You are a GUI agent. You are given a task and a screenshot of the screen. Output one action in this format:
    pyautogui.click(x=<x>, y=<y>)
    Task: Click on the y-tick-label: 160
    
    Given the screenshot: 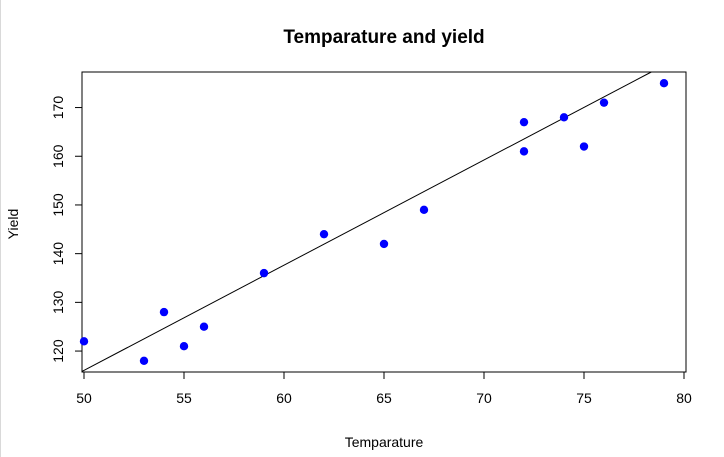 What is the action you would take?
    pyautogui.click(x=58, y=156)
    